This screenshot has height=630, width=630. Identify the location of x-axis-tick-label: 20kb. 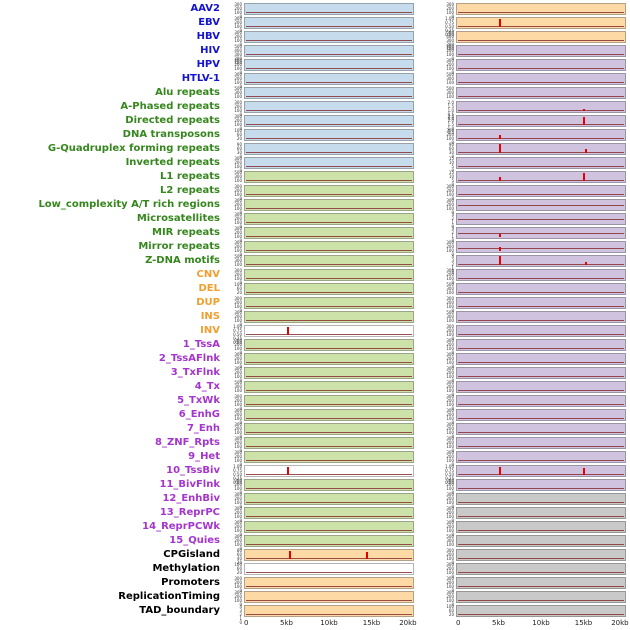
(620, 623).